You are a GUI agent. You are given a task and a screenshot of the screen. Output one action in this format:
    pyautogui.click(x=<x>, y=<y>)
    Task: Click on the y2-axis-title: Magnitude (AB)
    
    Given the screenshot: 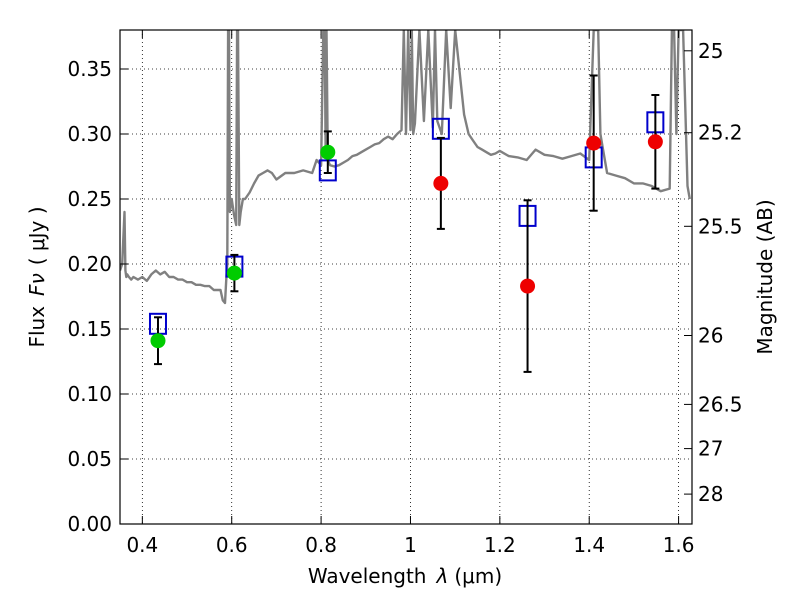 What is the action you would take?
    pyautogui.click(x=765, y=276)
    